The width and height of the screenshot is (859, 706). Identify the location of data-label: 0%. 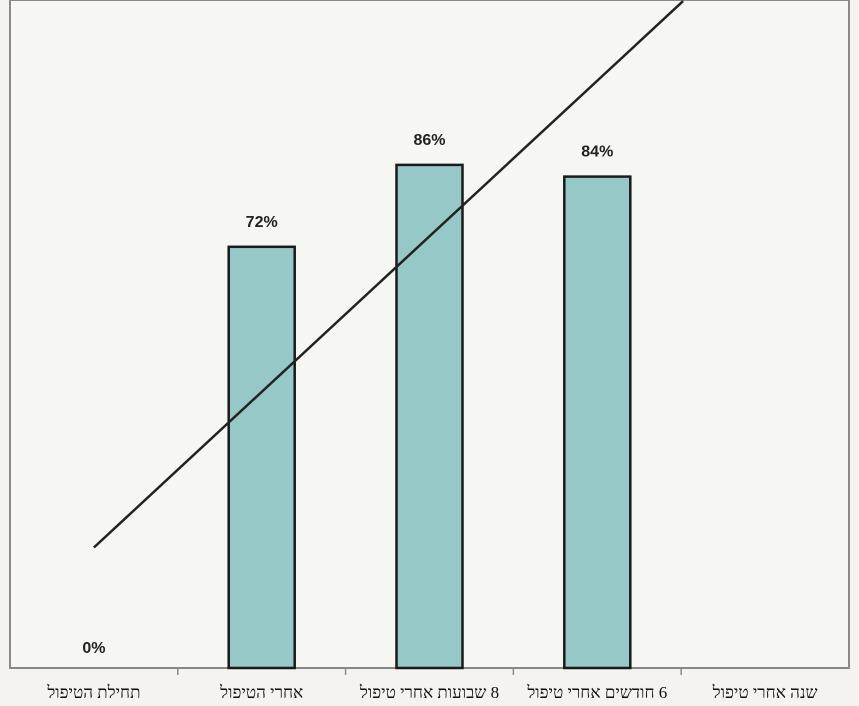
(93, 648).